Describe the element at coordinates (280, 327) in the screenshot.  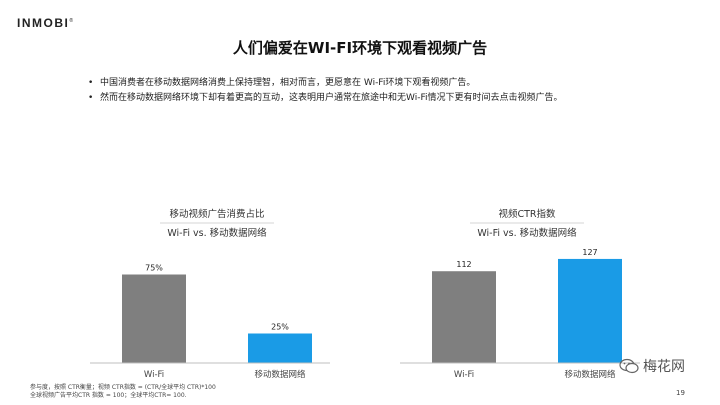
I see `bar-value-label: 25%` at that location.